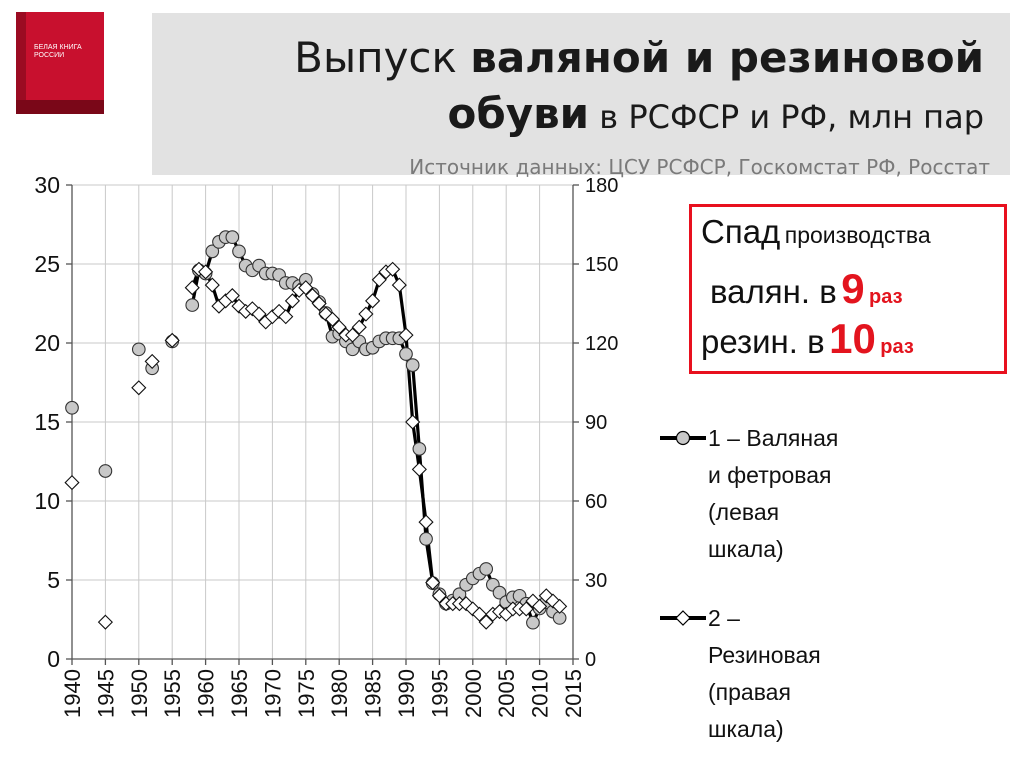  I want to click on y-left-tick-label: 5, so click(53, 580).